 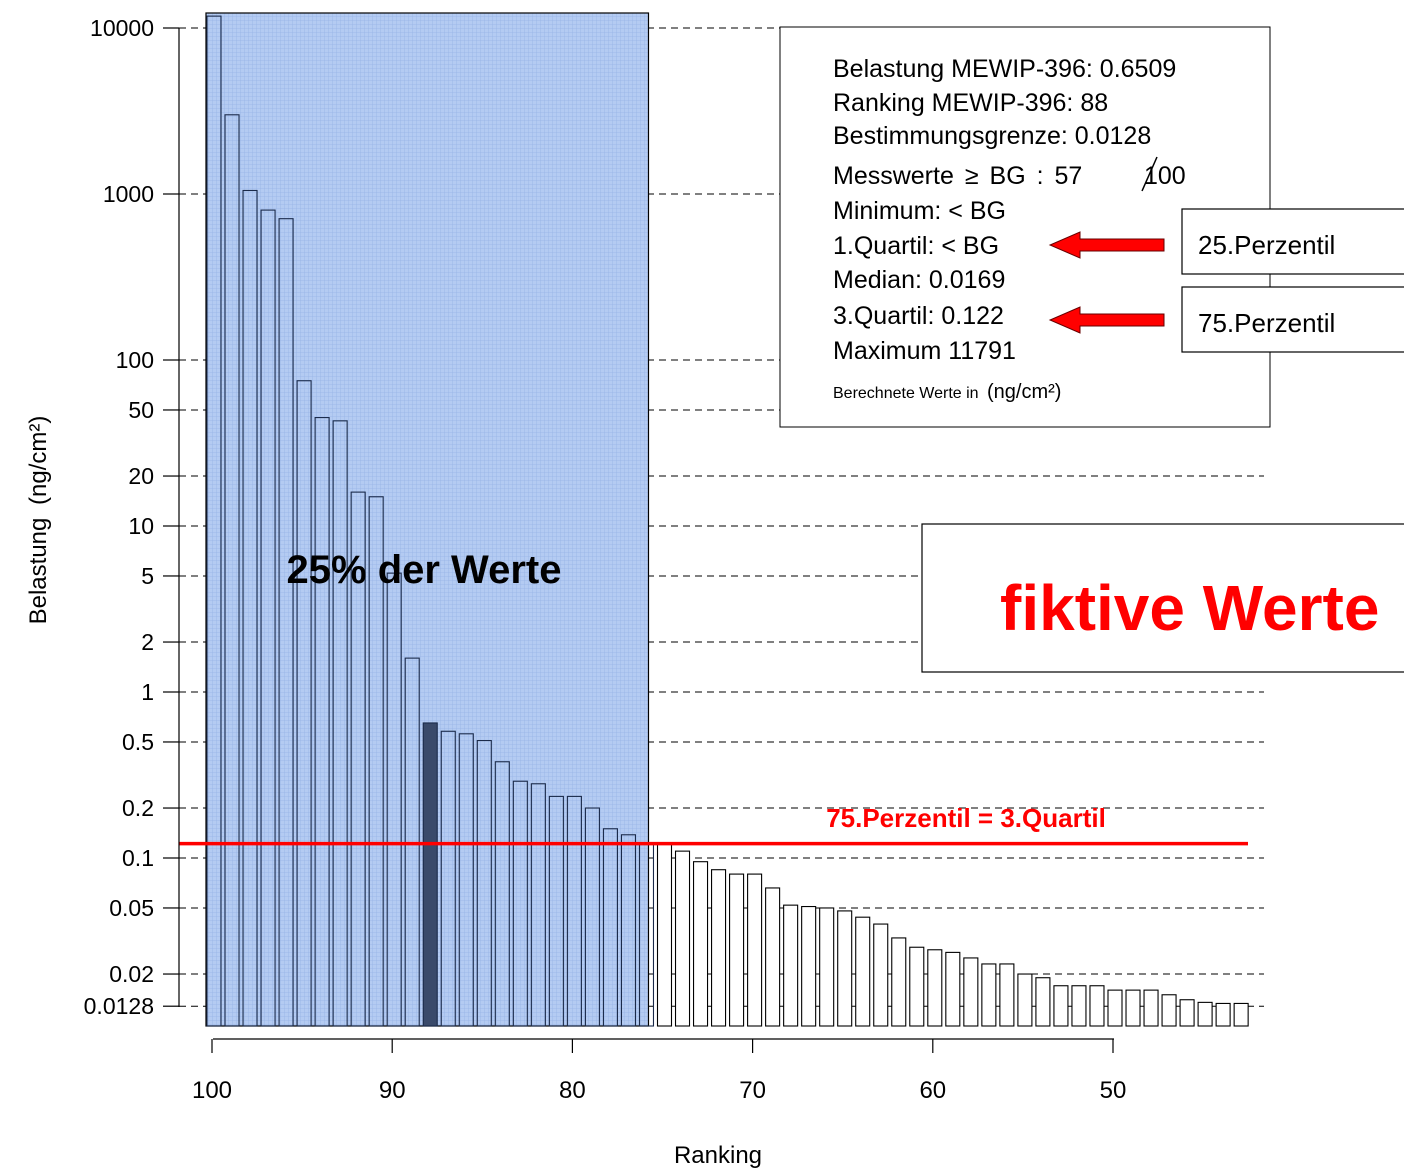 I want to click on x-axis-label: Ranking, so click(x=718, y=1155).